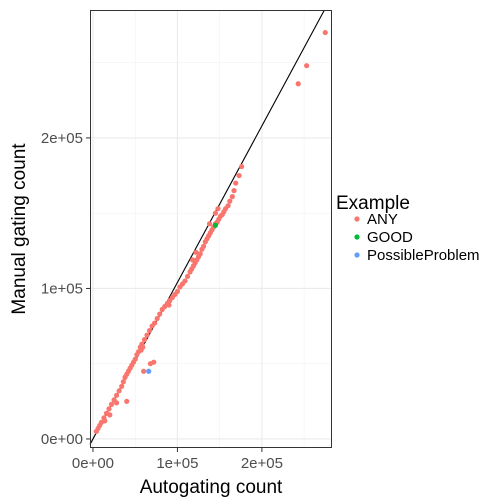  Describe the element at coordinates (62, 138) in the screenshot. I see `y-tick-label: 2e+05` at that location.